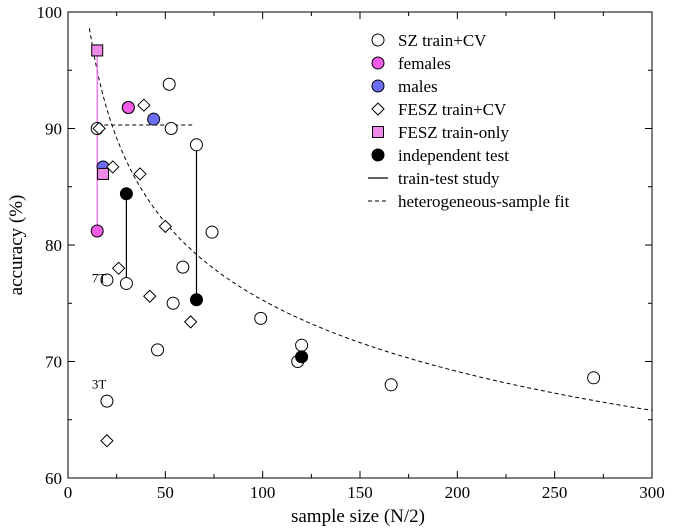 This screenshot has height=531, width=673. What do you see at coordinates (53, 129) in the screenshot?
I see `y-tick-label: 90` at bounding box center [53, 129].